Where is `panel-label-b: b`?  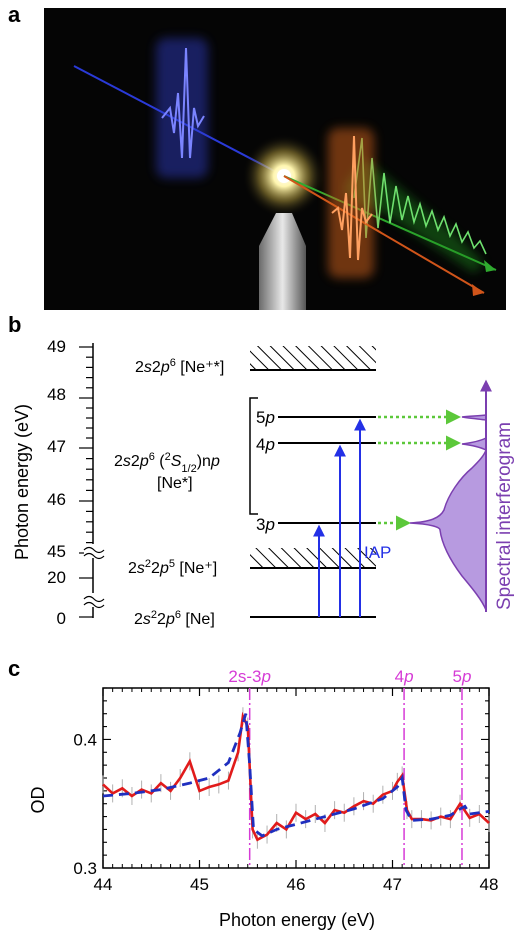
panel-label-b: b is located at coordinates (15, 324).